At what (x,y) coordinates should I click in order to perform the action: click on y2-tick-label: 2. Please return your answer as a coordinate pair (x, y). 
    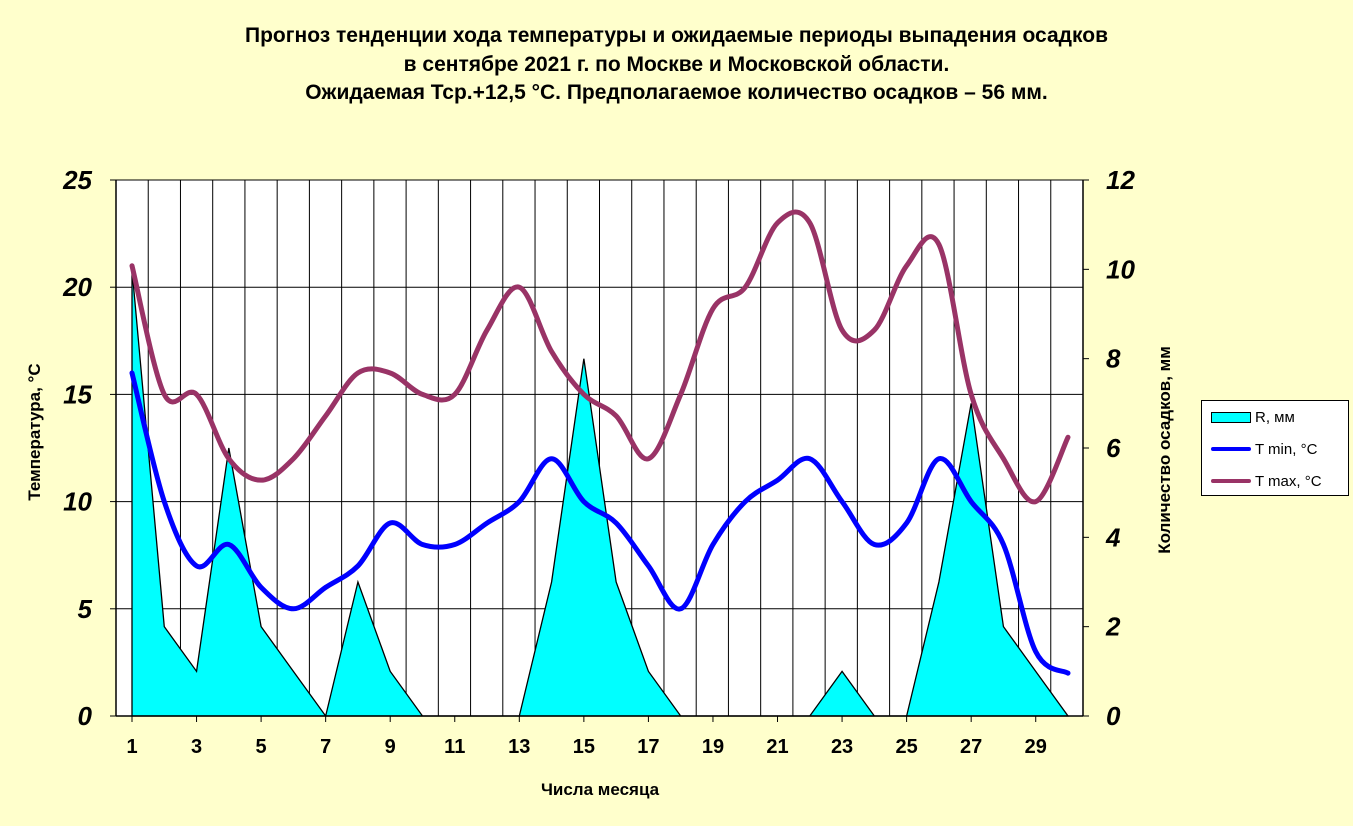
    Looking at the image, I should click on (1113, 627).